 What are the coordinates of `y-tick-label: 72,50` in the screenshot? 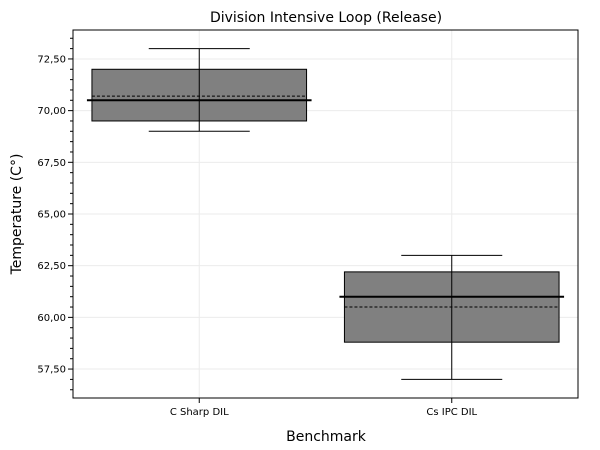 It's located at (51, 59).